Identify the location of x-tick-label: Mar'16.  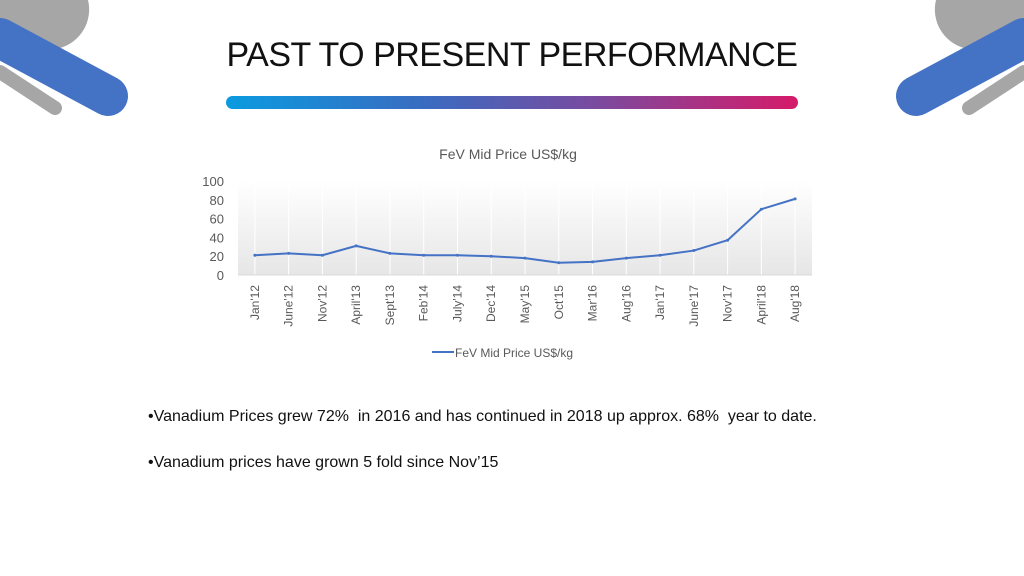
(593, 303).